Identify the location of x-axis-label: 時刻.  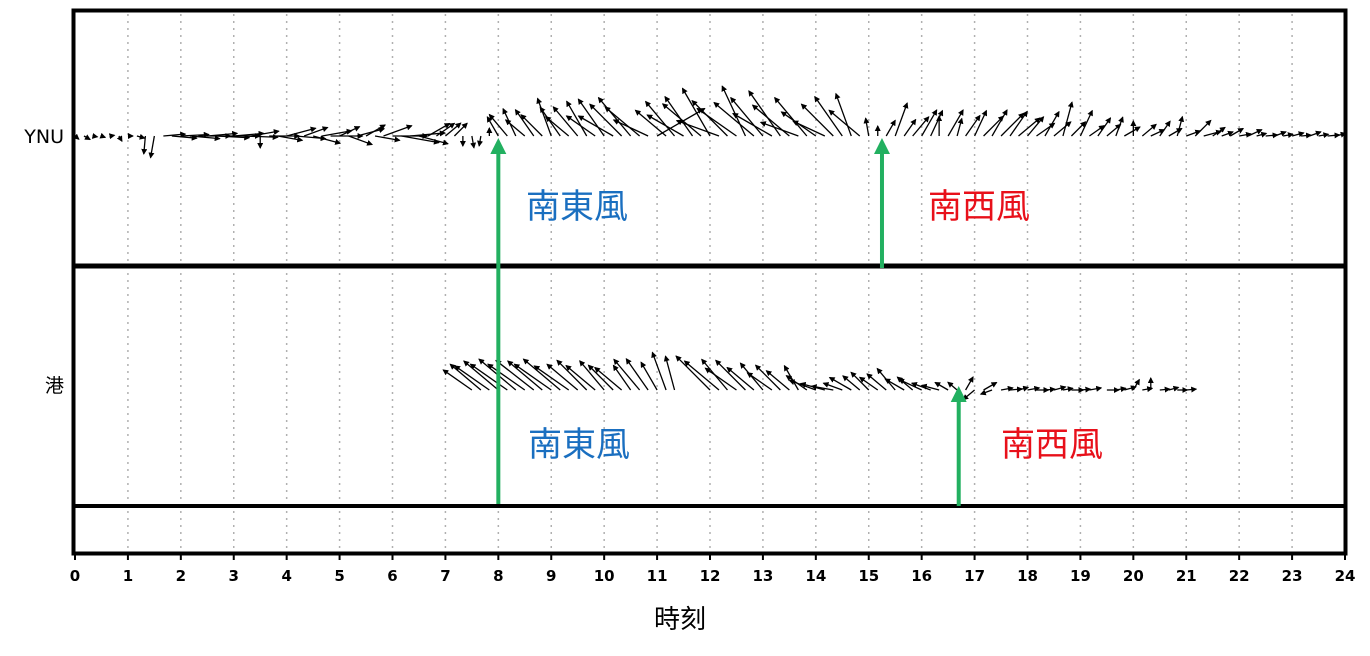
(680, 620).